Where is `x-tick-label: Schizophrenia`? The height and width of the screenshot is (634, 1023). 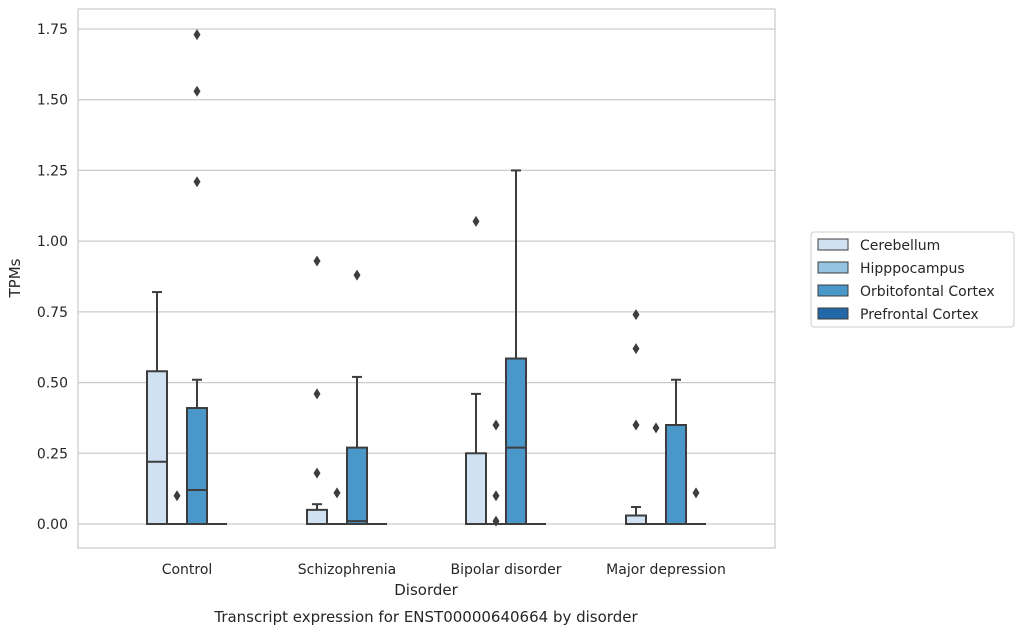
x-tick-label: Schizophrenia is located at coordinates (347, 570).